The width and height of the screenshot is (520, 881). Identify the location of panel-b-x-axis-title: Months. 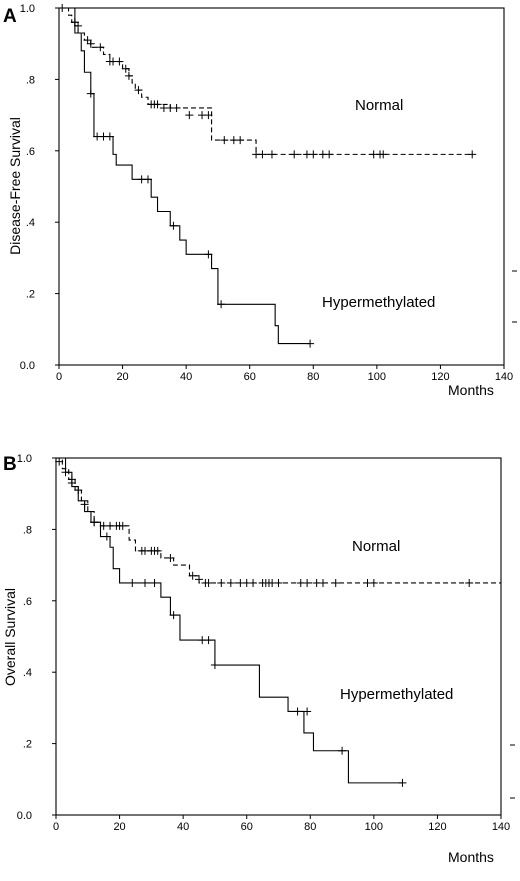
(471, 857).